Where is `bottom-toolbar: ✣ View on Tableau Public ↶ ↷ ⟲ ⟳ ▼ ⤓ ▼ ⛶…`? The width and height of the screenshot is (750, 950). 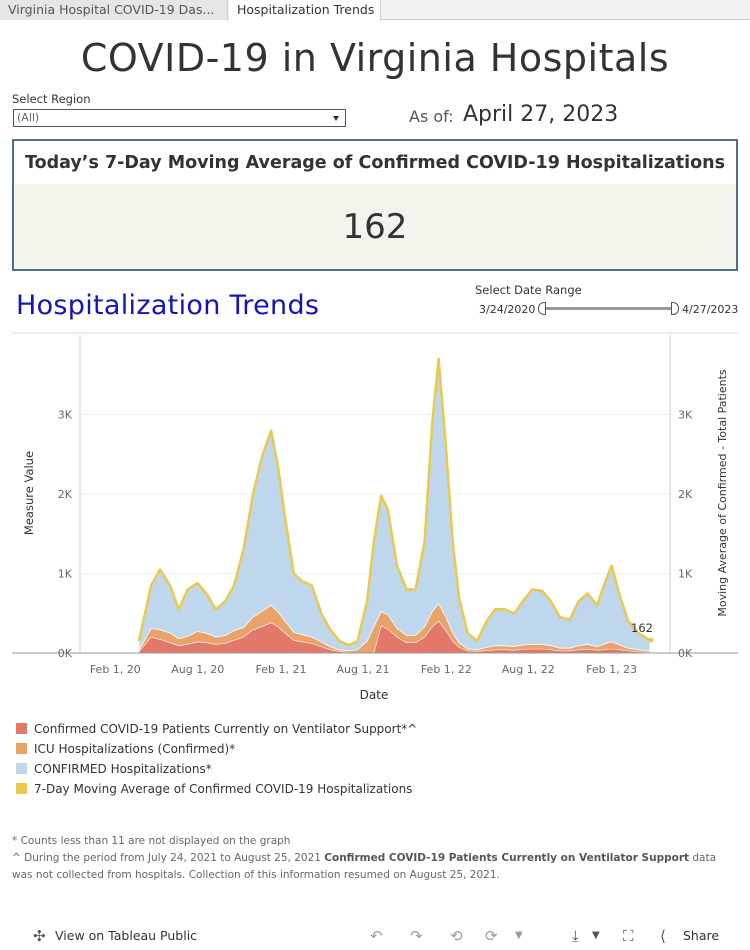
bottom-toolbar: ✣ View on Tableau Public ↶ ↷ ⟲ ⟳ ▼ ⤓ ▼ ⛶… is located at coordinates (375, 936).